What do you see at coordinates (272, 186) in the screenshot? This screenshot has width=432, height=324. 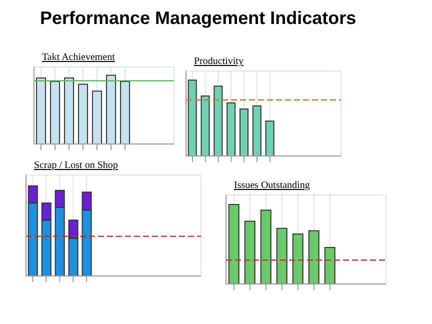 I see `chart-title: Issues Outstanding` at bounding box center [272, 186].